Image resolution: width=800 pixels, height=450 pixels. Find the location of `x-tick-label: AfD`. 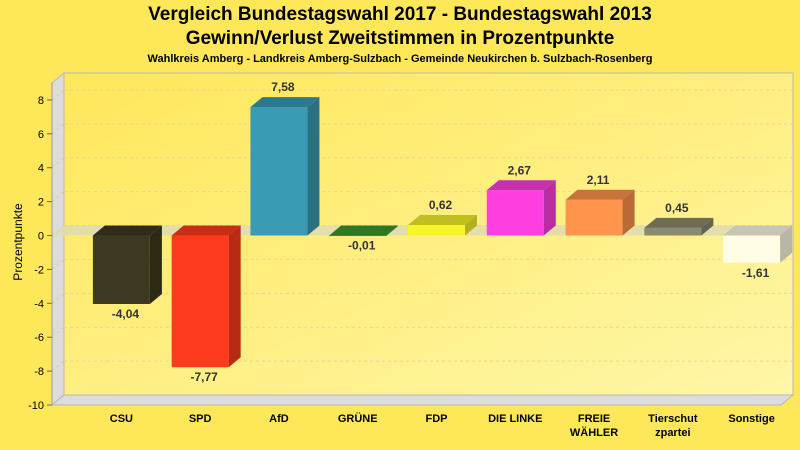

x-tick-label: AfD is located at coordinates (279, 419).